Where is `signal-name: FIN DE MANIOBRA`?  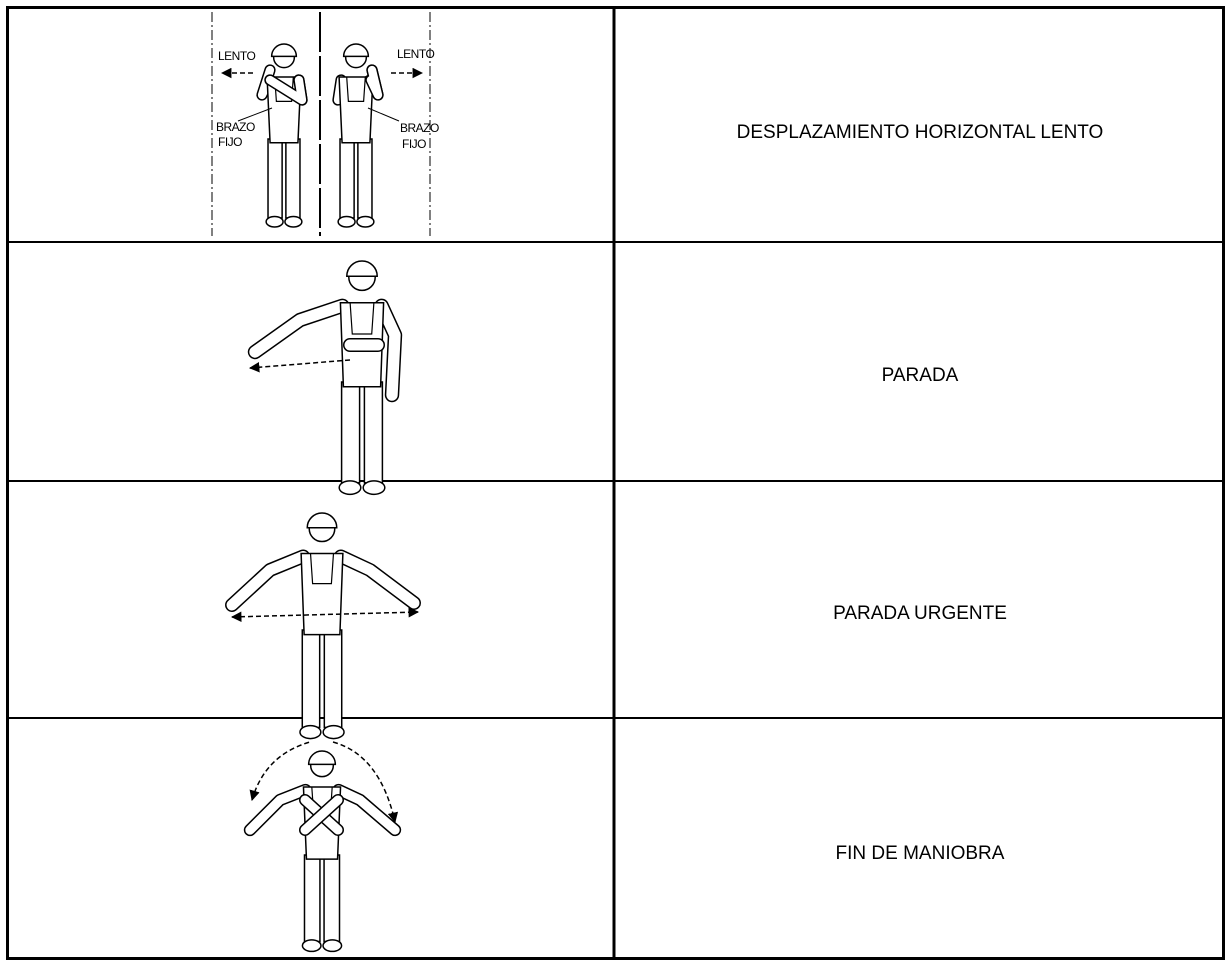 signal-name: FIN DE MANIOBRA is located at coordinates (920, 853).